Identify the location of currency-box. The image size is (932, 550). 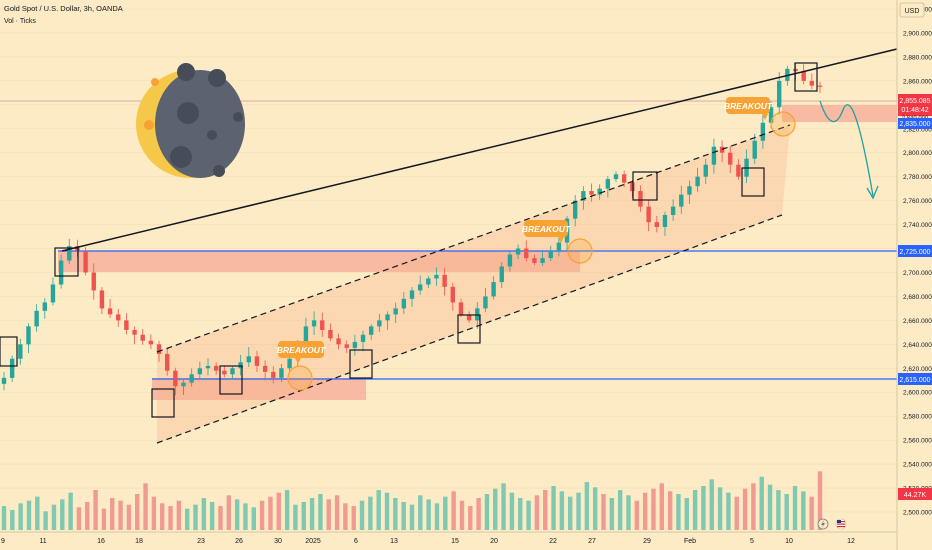
(912, 10).